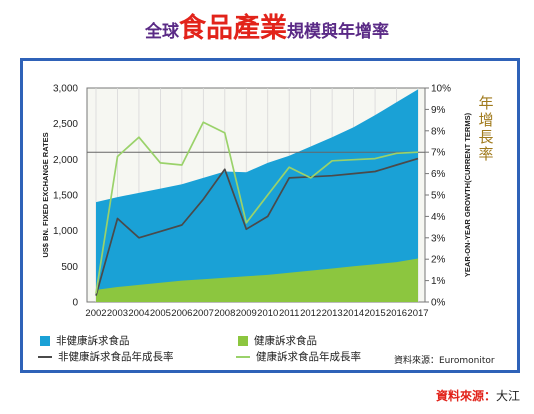 The width and height of the screenshot is (534, 414). Describe the element at coordinates (485, 103) in the screenshot. I see `y2-axis-title-cn-char: 年` at that location.